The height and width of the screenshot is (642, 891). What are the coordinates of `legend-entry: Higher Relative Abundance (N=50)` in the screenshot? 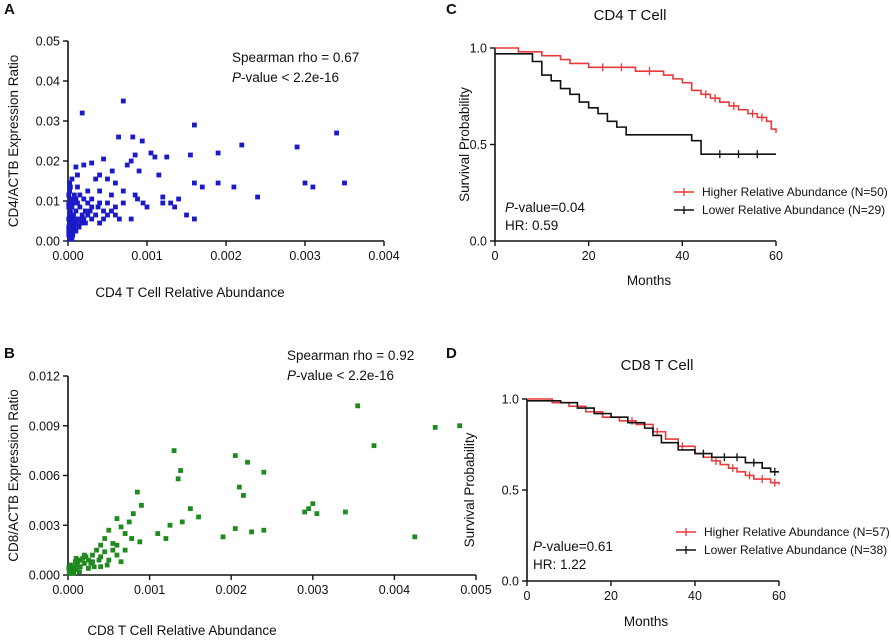 It's located at (795, 192).